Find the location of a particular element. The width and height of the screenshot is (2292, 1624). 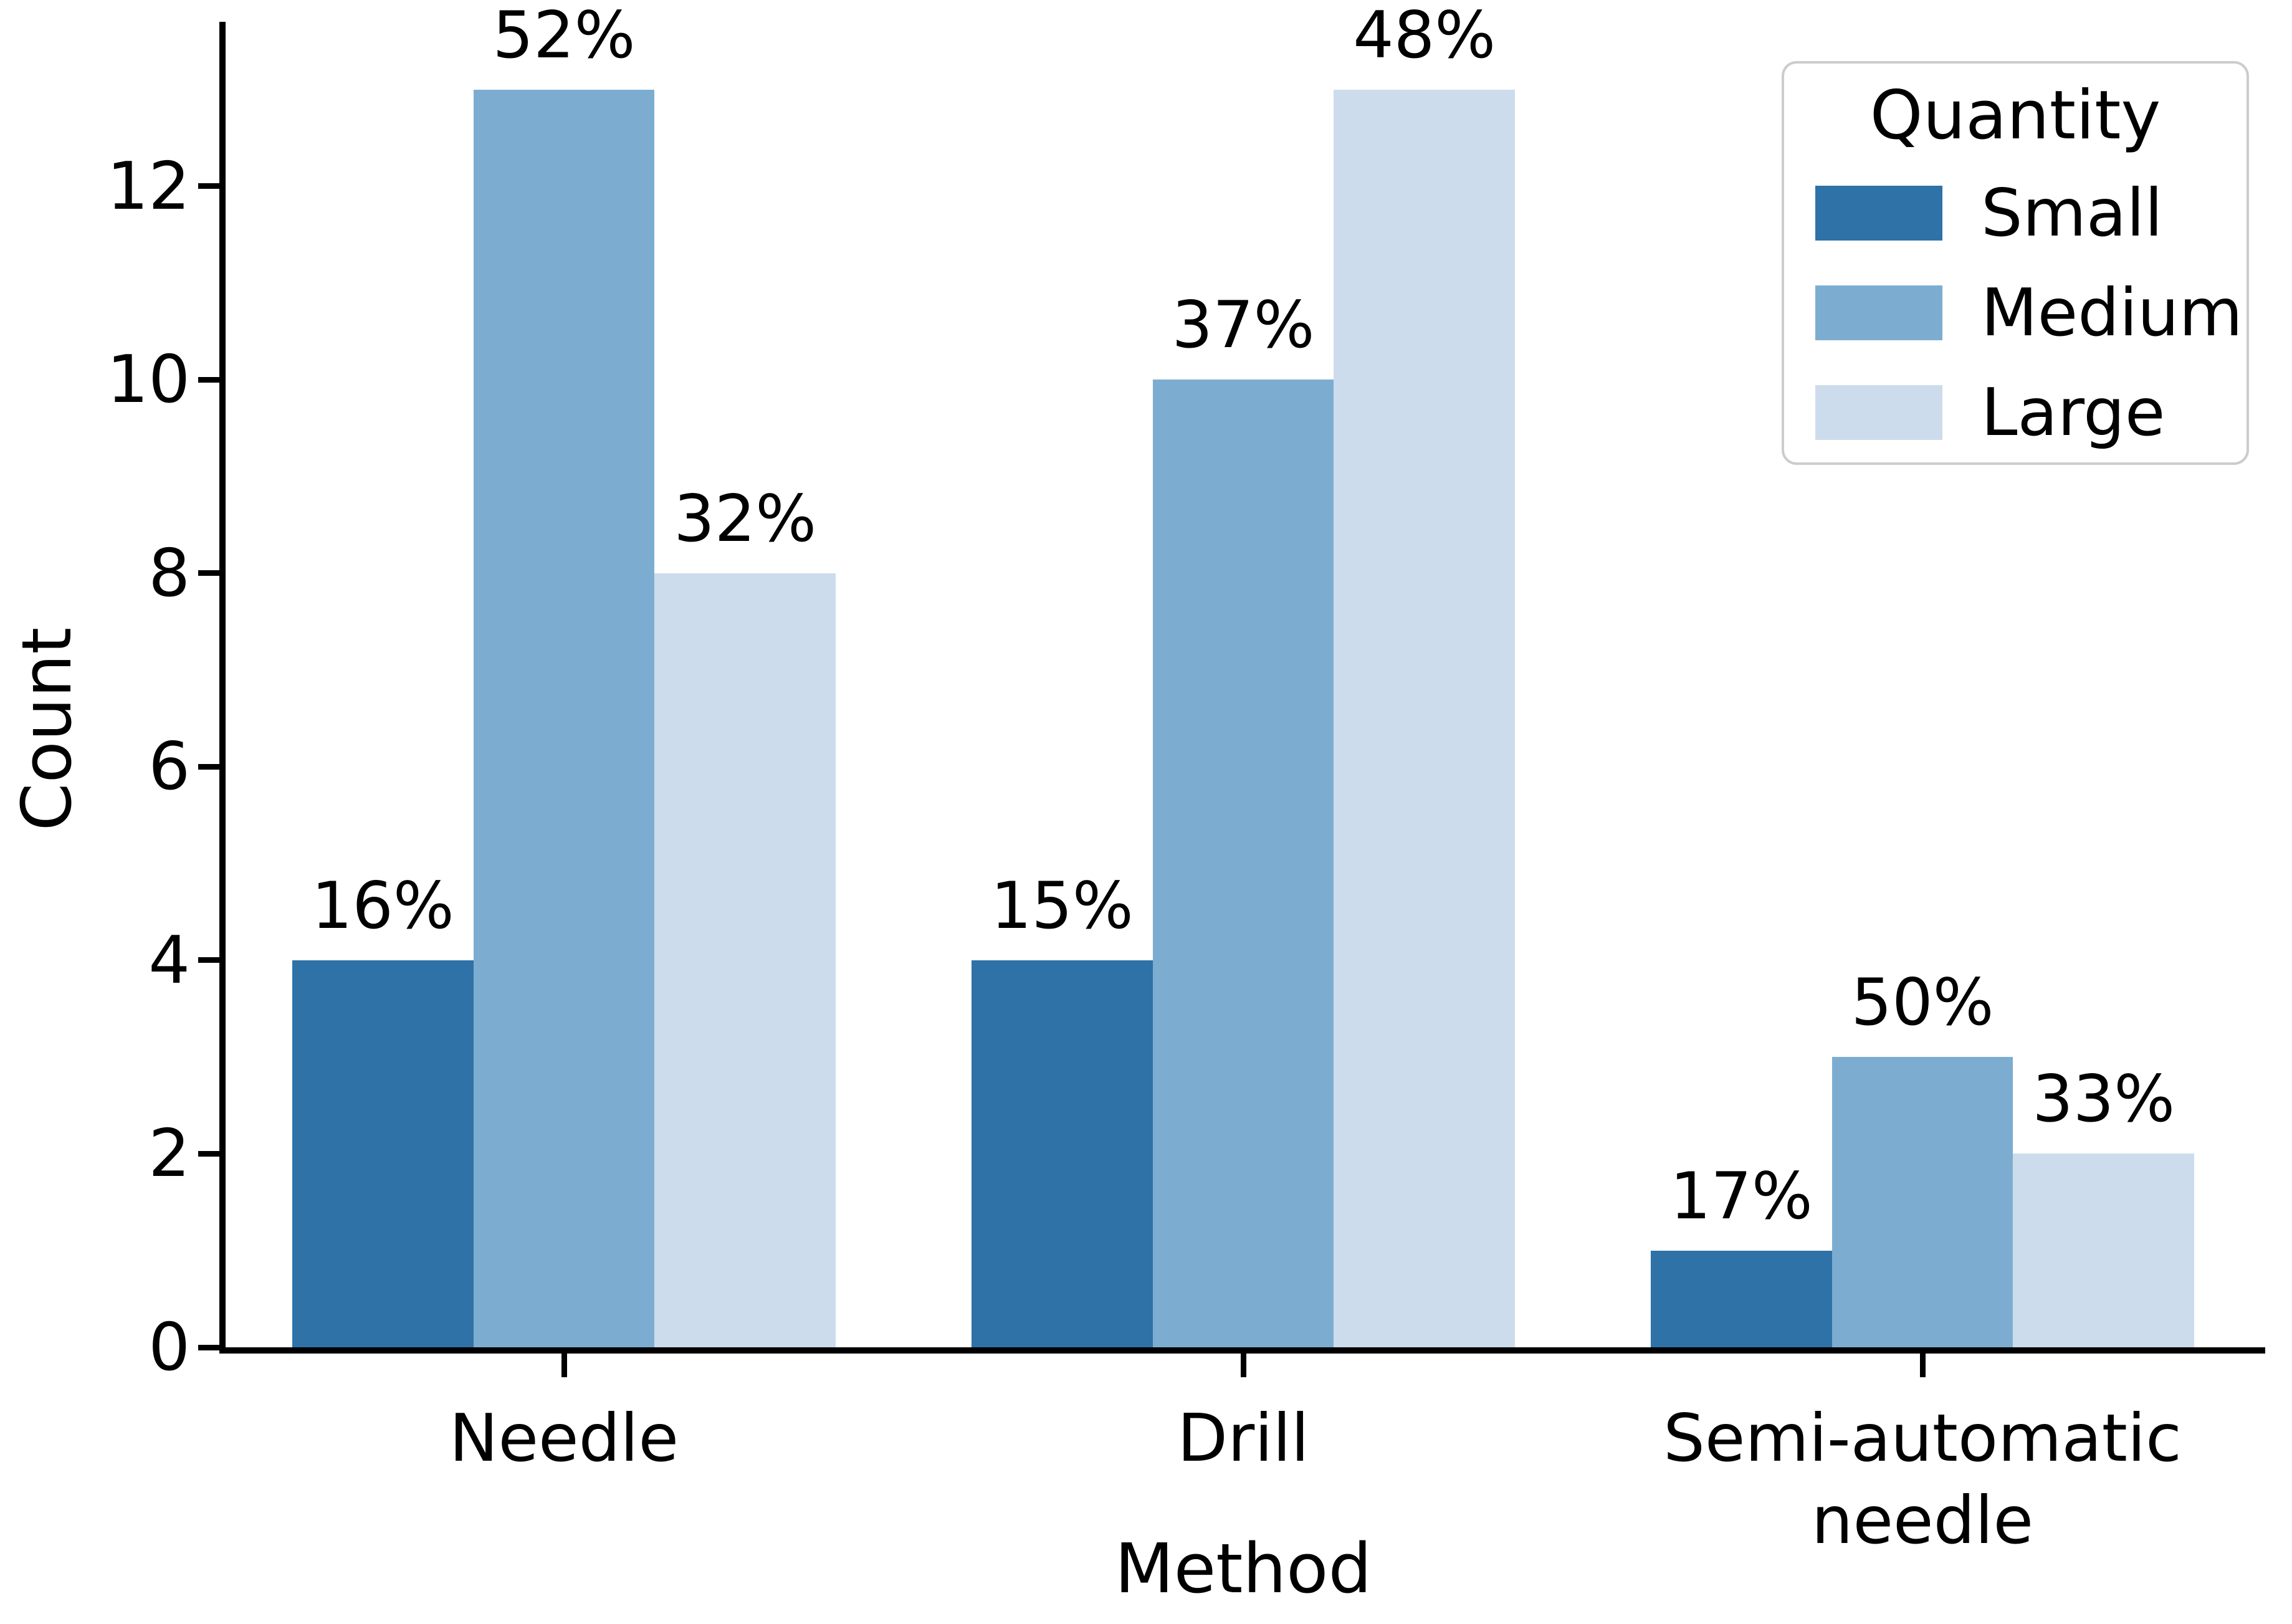

legend-title: Quantity is located at coordinates (2015, 116).